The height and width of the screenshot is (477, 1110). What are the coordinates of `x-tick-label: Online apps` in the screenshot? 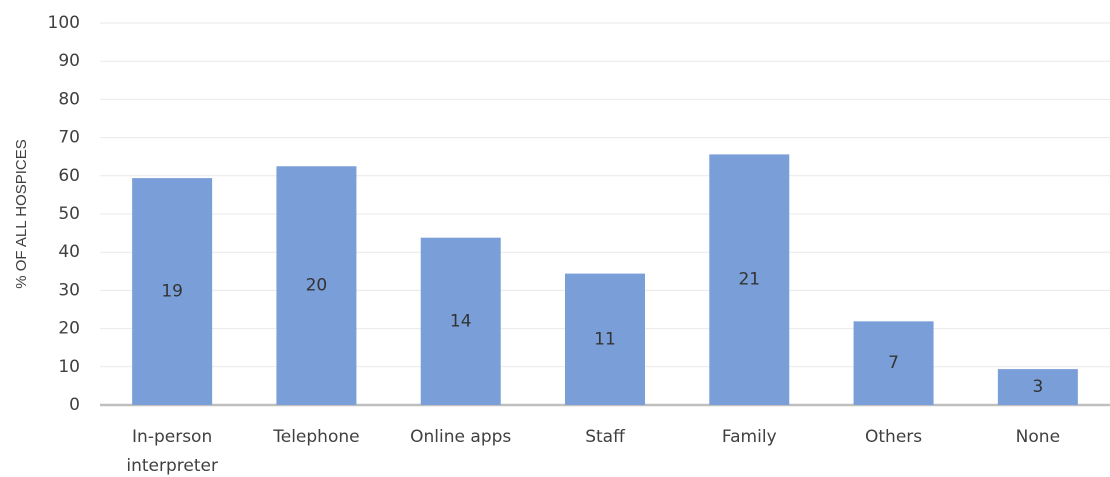 It's located at (460, 437).